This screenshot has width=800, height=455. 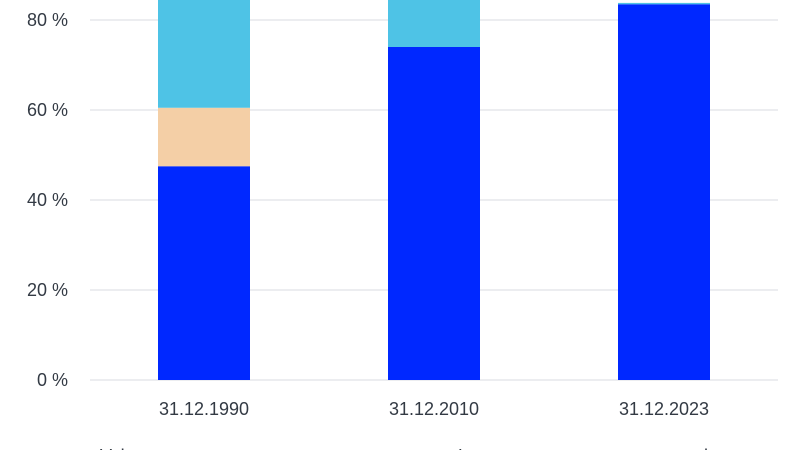 I want to click on y-axis-ticks: 0 % 20 % 40 % 60 % 80 %, so click(x=47, y=200).